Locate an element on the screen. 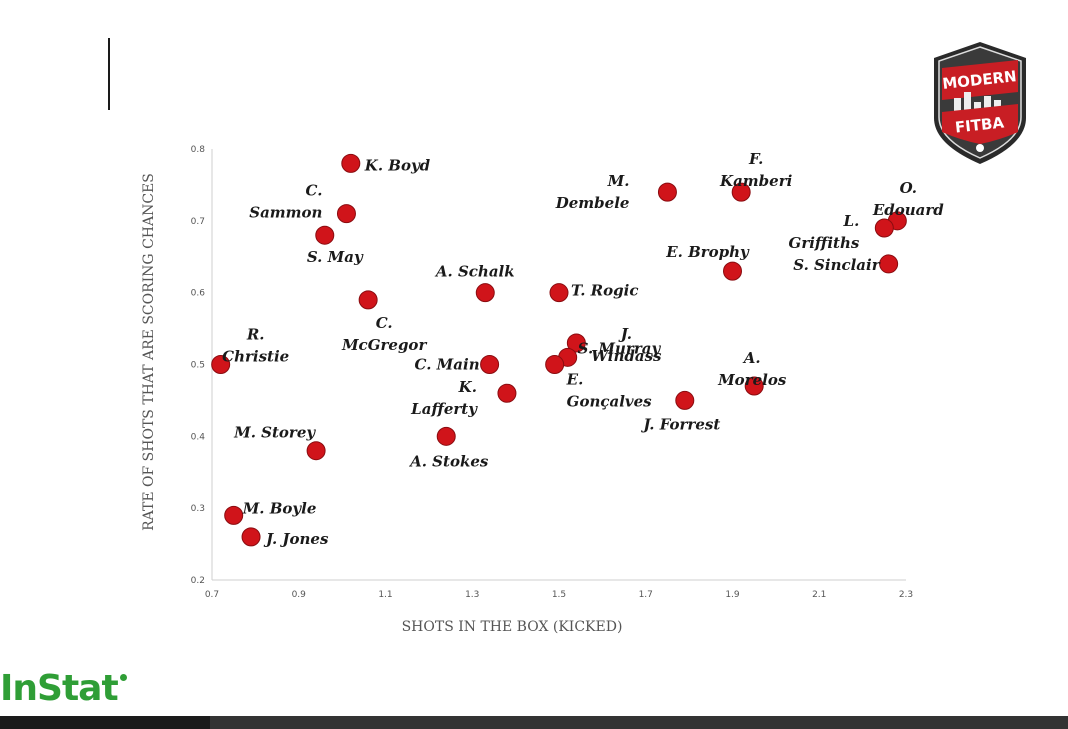  point-label: J. Forrest is located at coordinates (680, 424).